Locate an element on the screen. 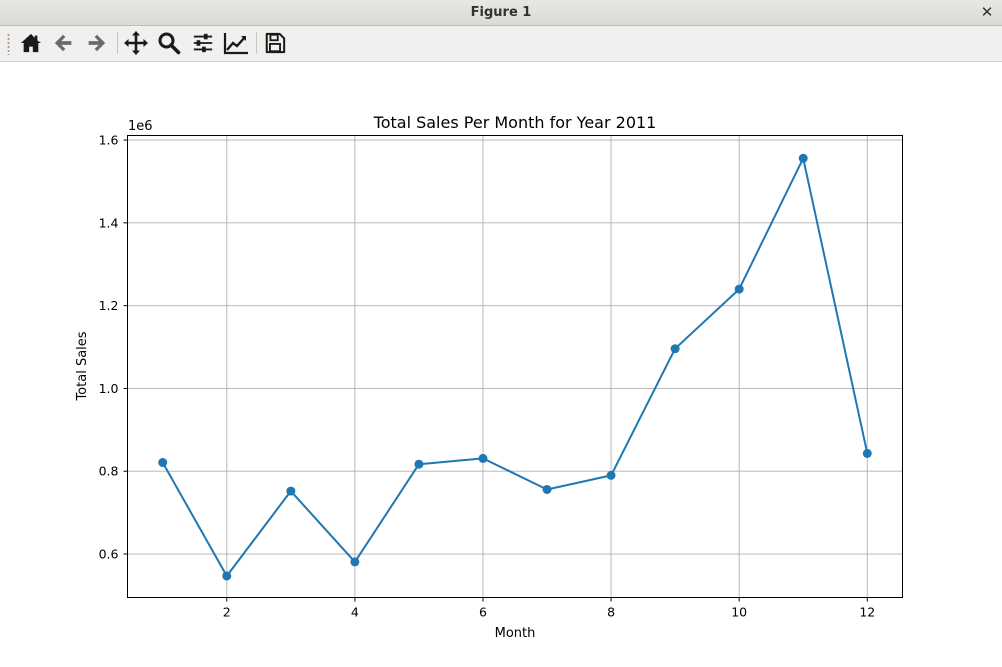  x-tick-label: 12 is located at coordinates (867, 612).